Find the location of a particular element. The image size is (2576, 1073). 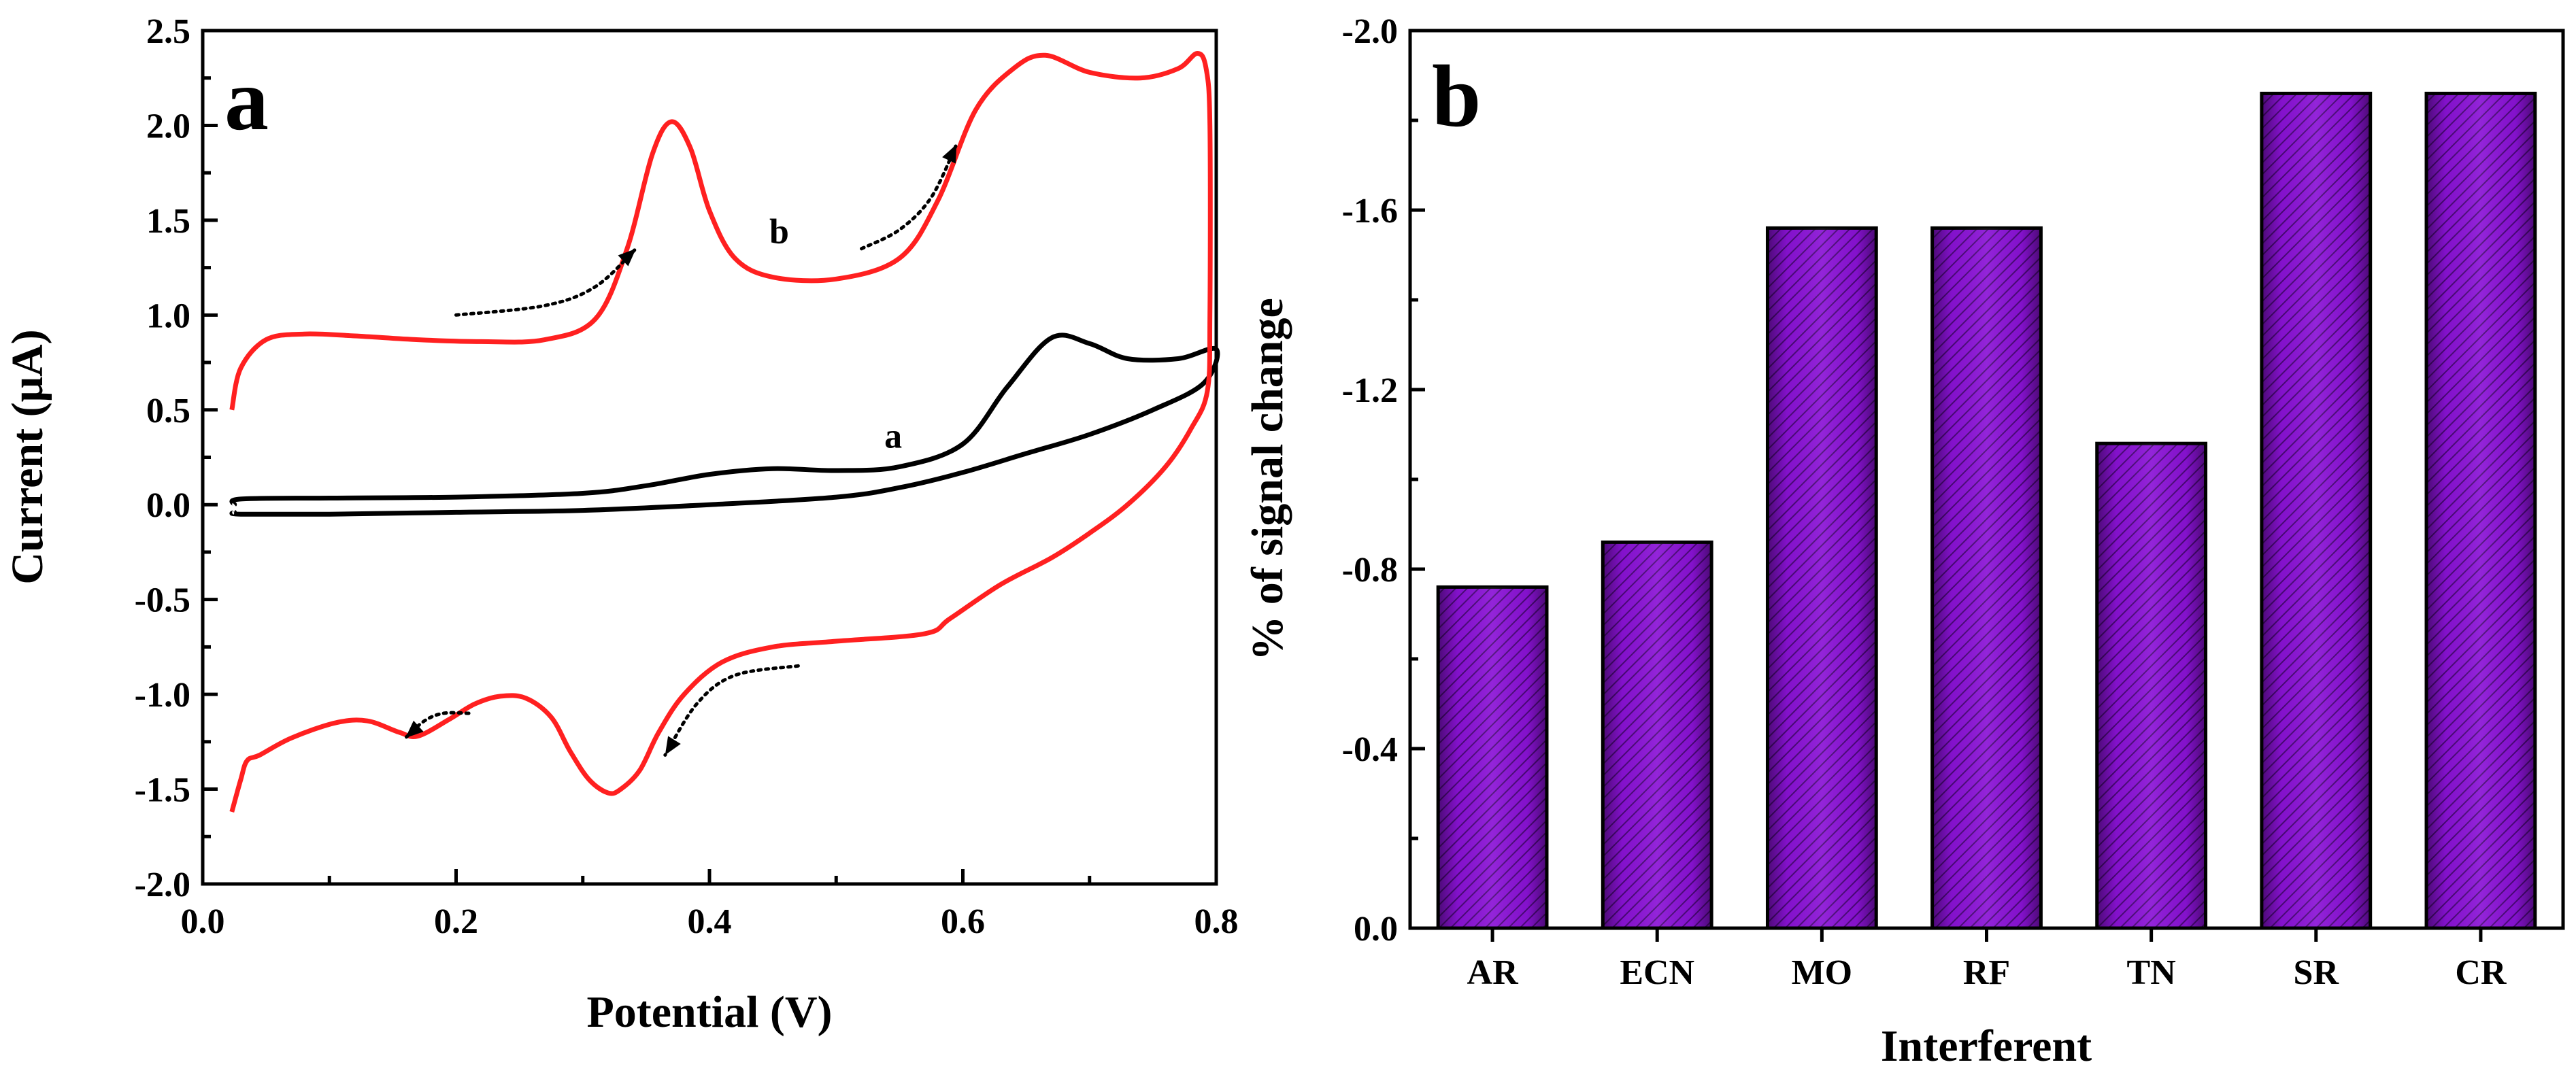

panel-b-x-ticks: AR ECN MO RF TN SR CR is located at coordinates (1987, 960).